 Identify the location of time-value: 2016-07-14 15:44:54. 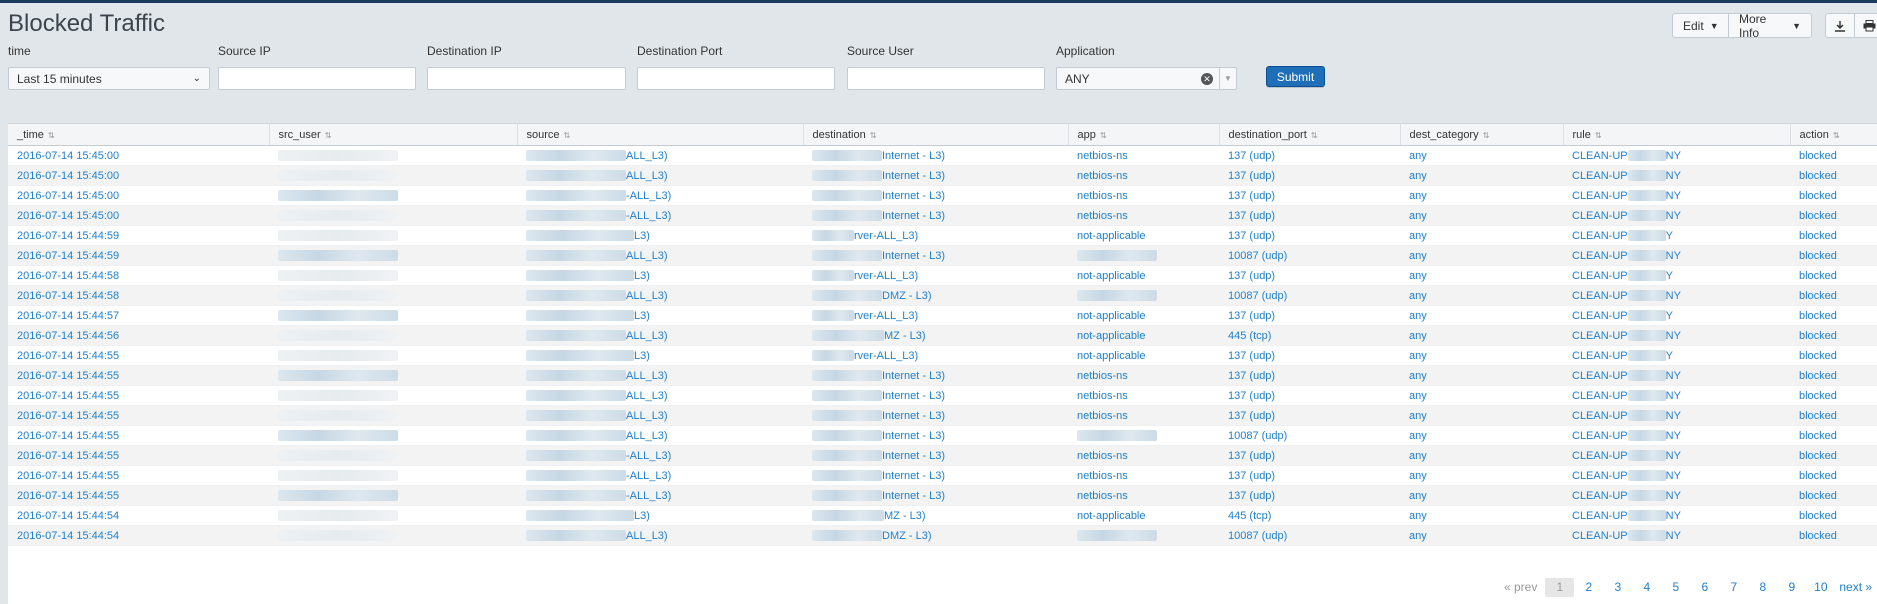
(68, 515).